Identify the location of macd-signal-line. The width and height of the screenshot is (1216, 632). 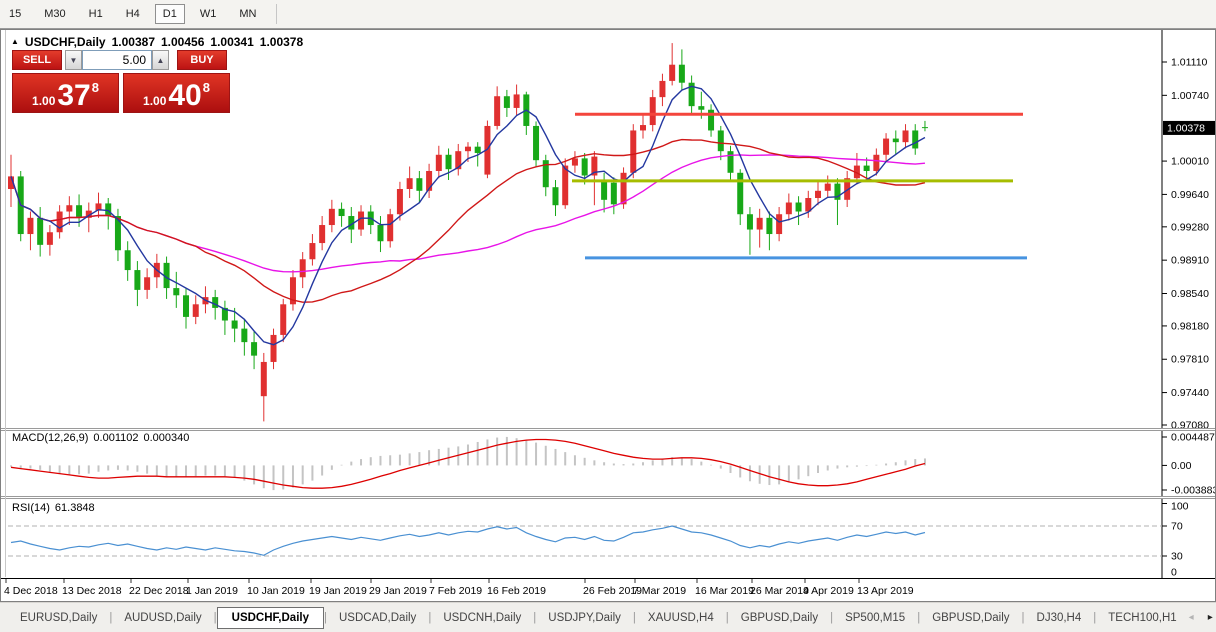
(468, 463).